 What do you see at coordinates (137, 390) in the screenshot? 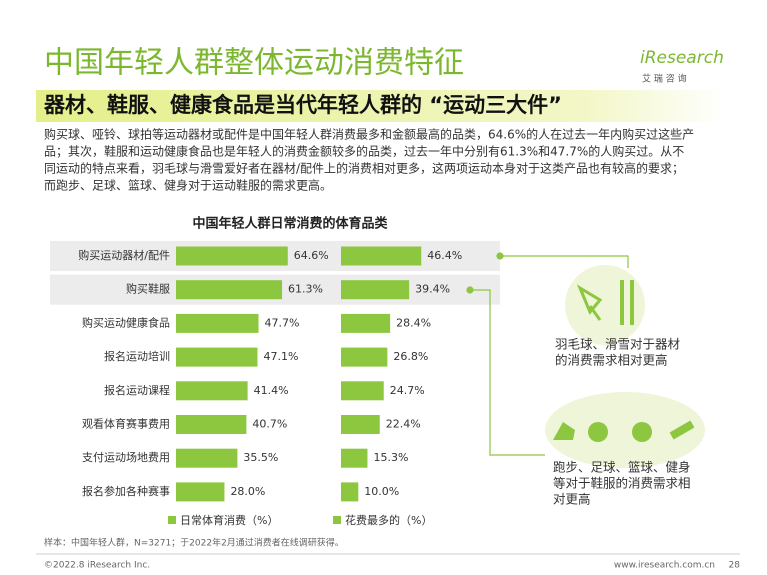
I see `category-label: 报名运动课程` at bounding box center [137, 390].